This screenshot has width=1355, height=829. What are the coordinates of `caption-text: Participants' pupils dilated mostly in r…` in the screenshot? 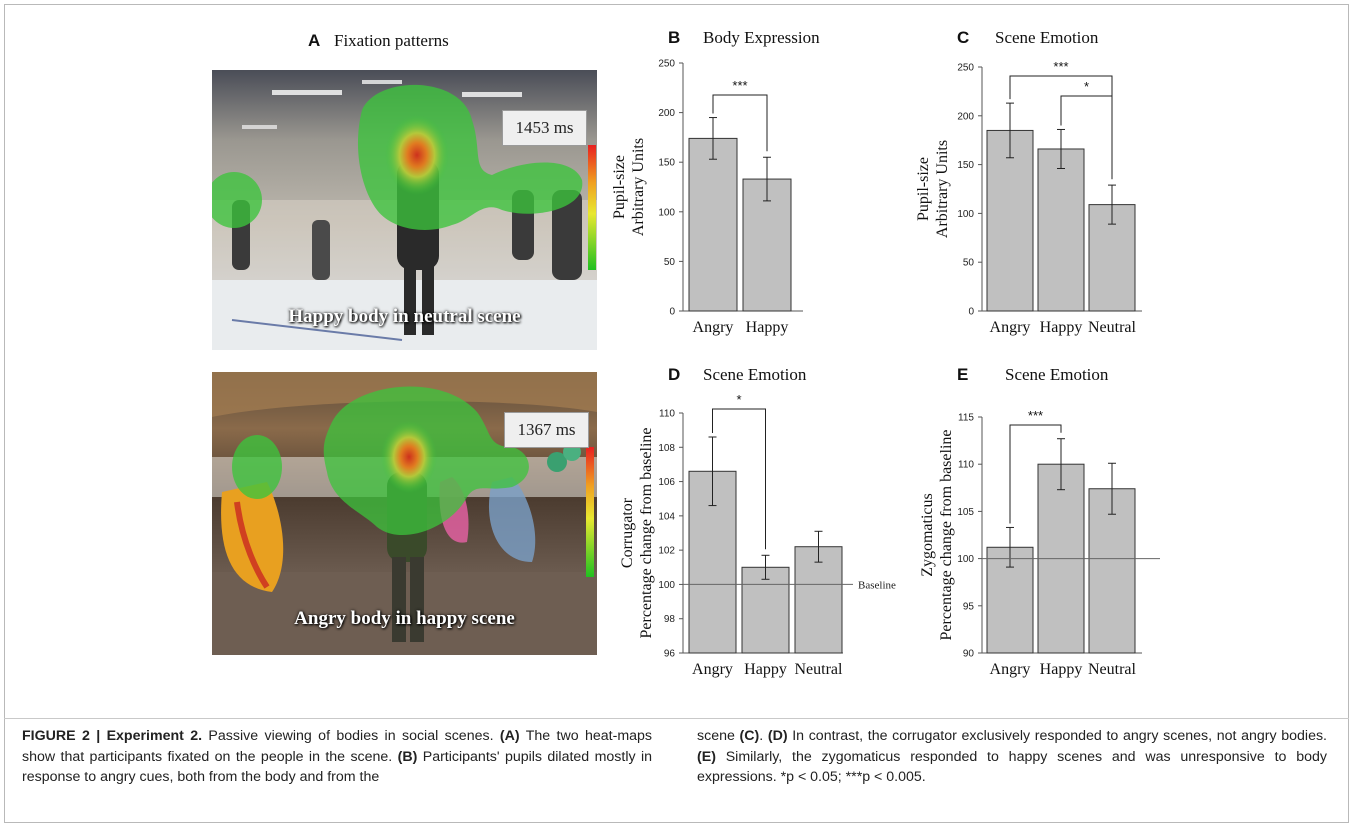 It's located at (337, 767).